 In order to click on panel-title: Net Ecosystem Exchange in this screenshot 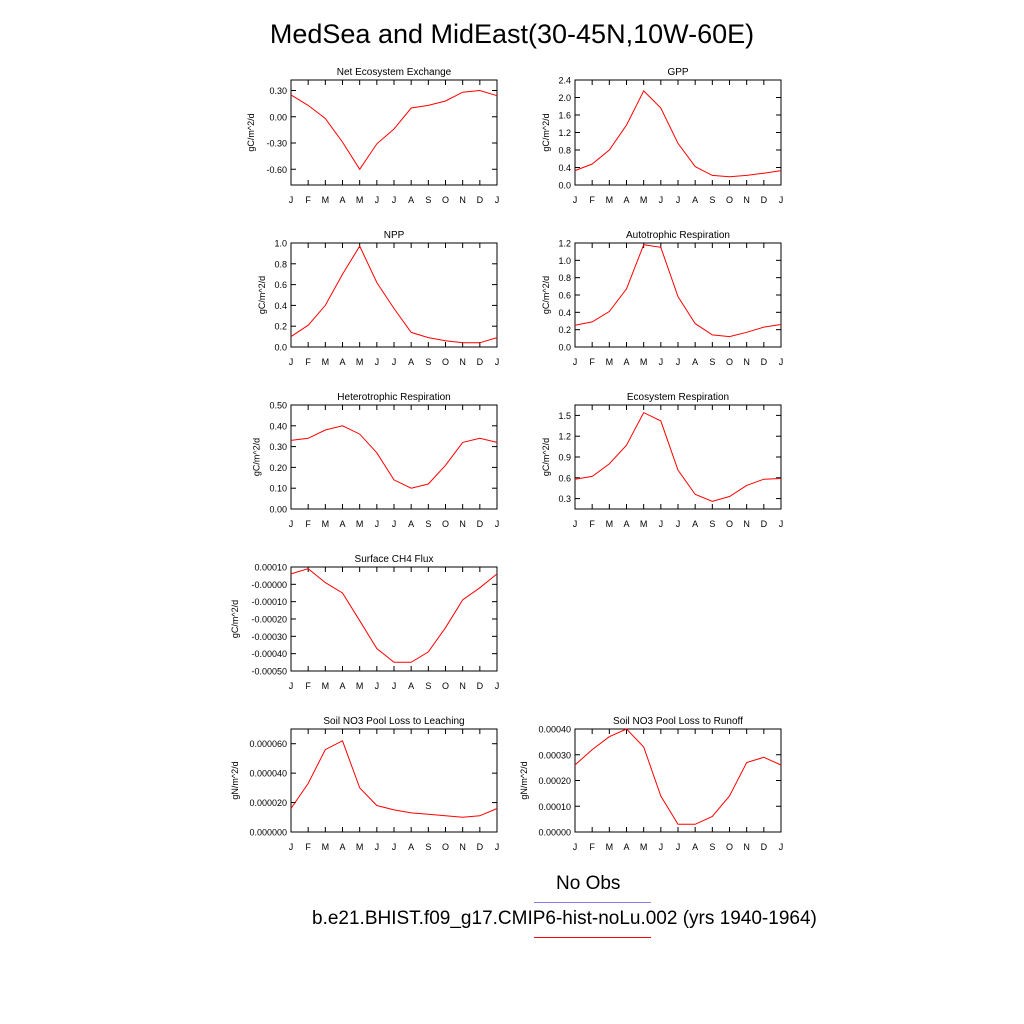, I will do `click(394, 72)`.